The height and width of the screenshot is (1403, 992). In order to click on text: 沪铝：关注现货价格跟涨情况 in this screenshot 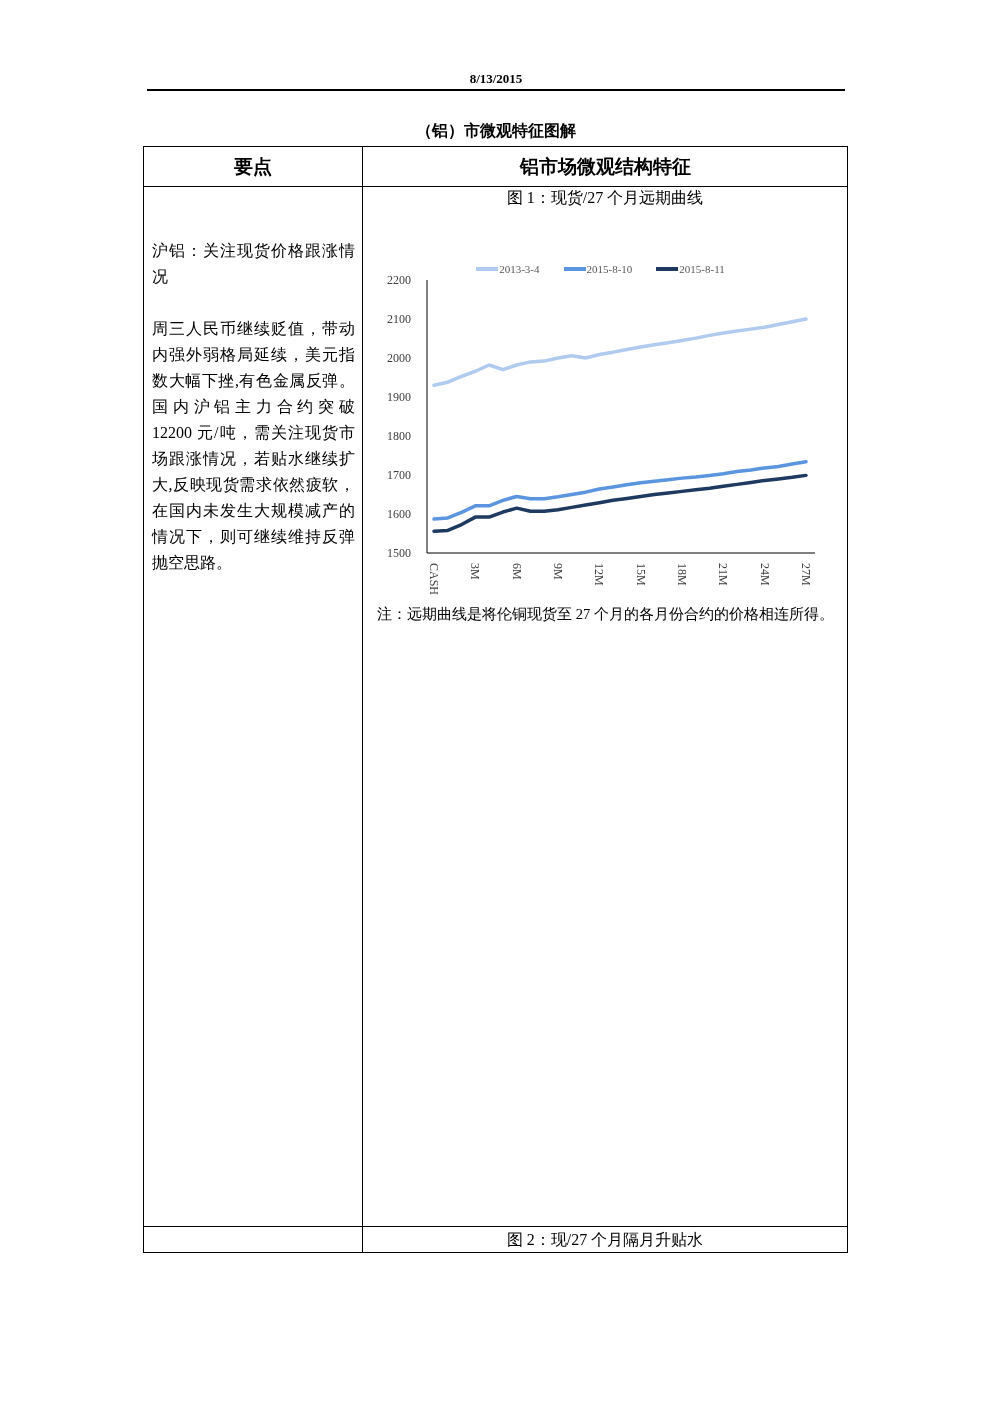, I will do `click(253, 264)`.